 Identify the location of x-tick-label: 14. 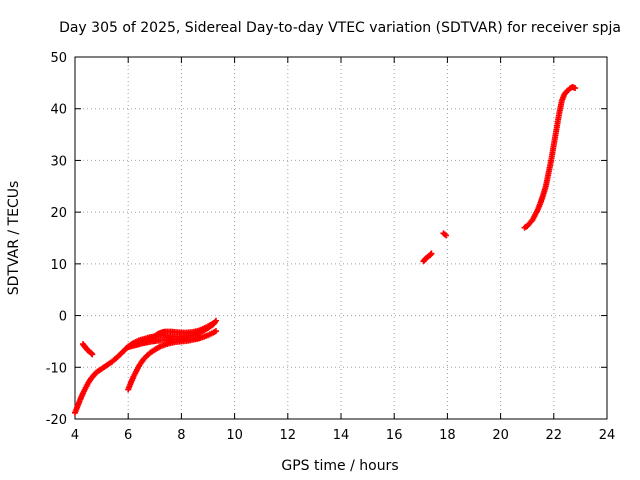
(341, 435).